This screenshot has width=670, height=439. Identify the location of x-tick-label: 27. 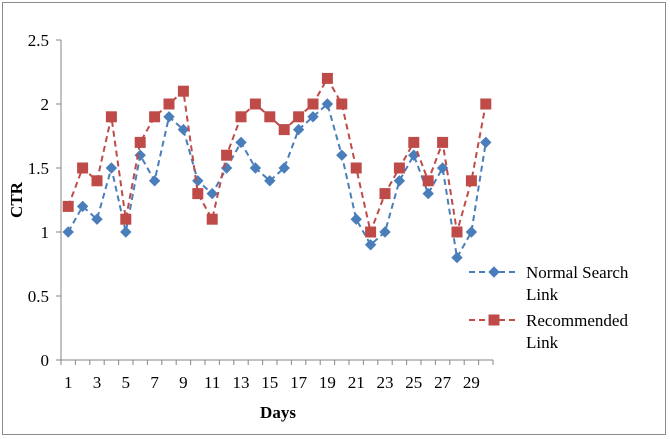
(443, 382).